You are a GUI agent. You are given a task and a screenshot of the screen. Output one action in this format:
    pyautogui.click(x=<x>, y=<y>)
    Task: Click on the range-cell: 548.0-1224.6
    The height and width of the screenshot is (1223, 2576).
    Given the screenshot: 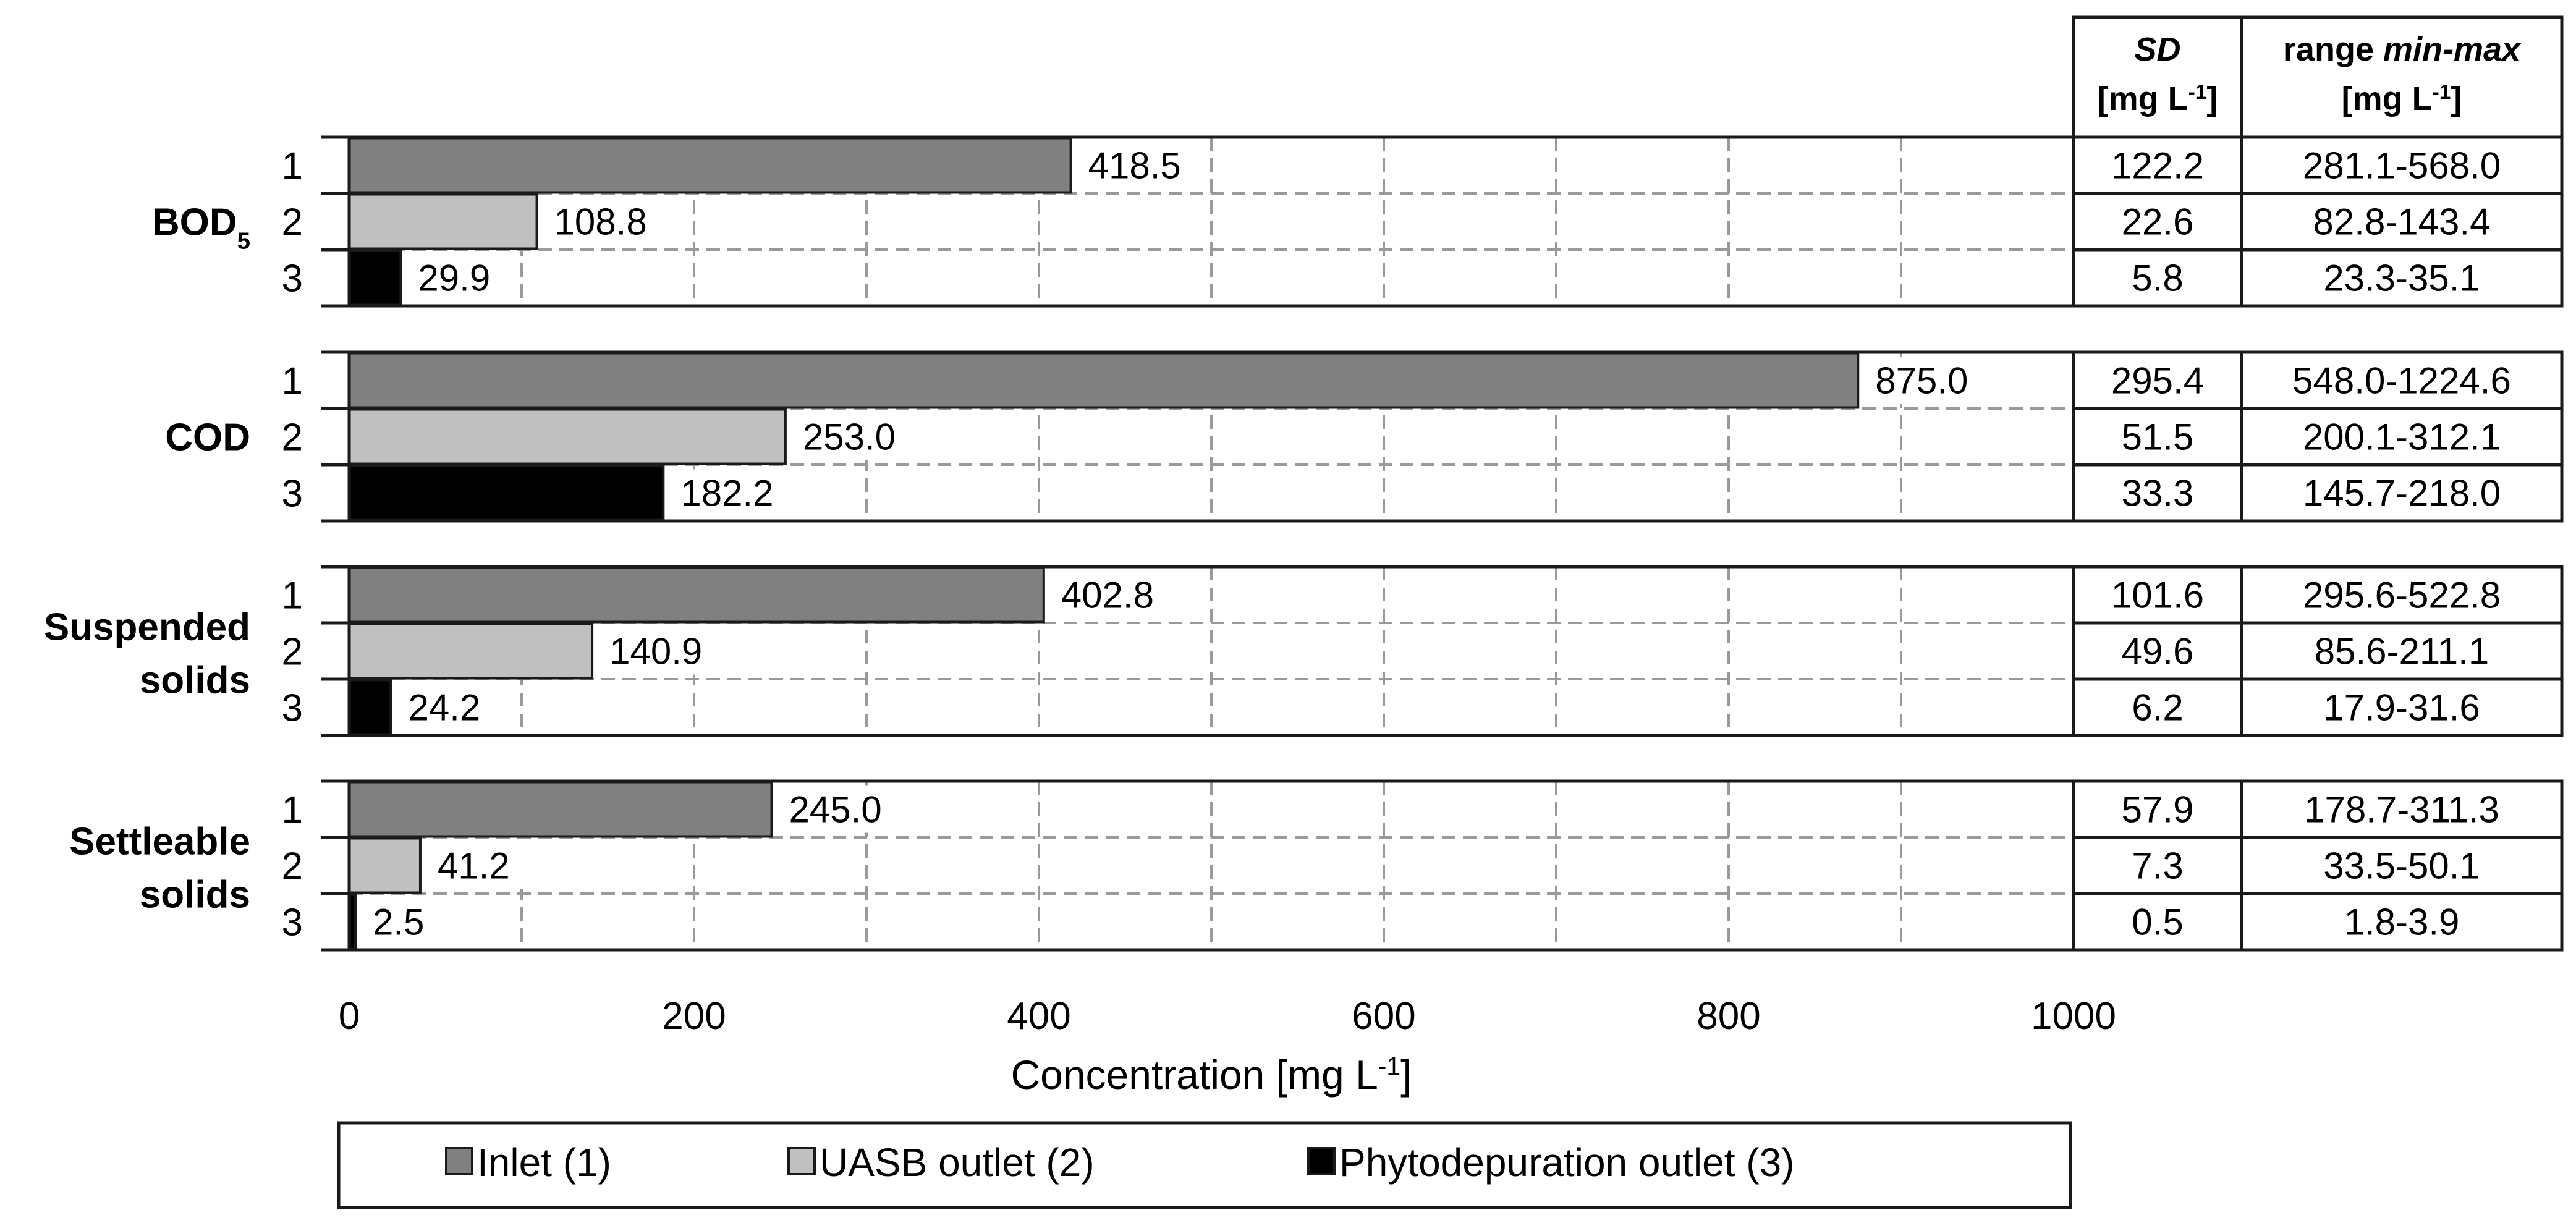 What is the action you would take?
    pyautogui.click(x=2401, y=381)
    